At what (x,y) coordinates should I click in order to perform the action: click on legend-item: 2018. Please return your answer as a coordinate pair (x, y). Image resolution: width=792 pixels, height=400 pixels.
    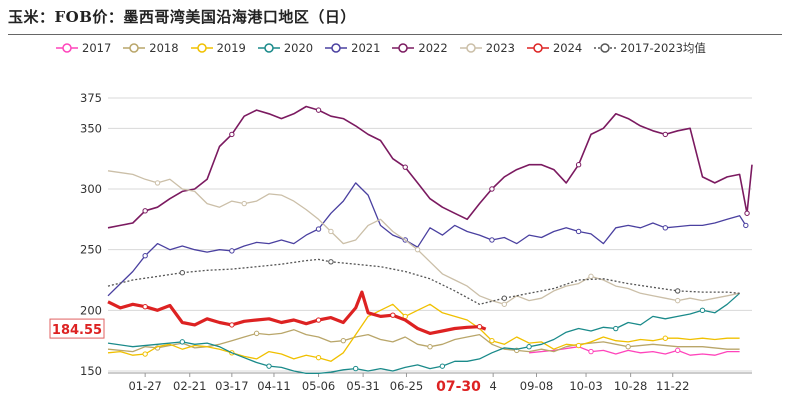
    Looking at the image, I should click on (151, 48).